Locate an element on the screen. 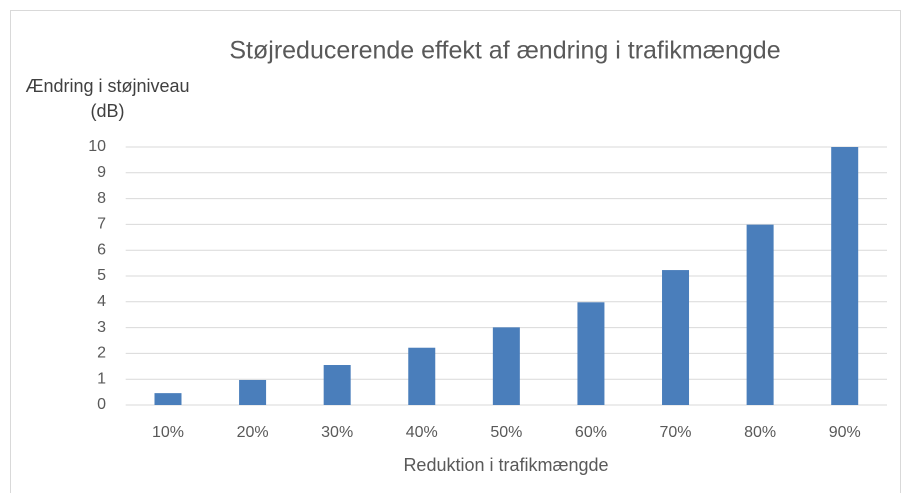 The width and height of the screenshot is (903, 493). x-tick-label: 20% is located at coordinates (253, 432).